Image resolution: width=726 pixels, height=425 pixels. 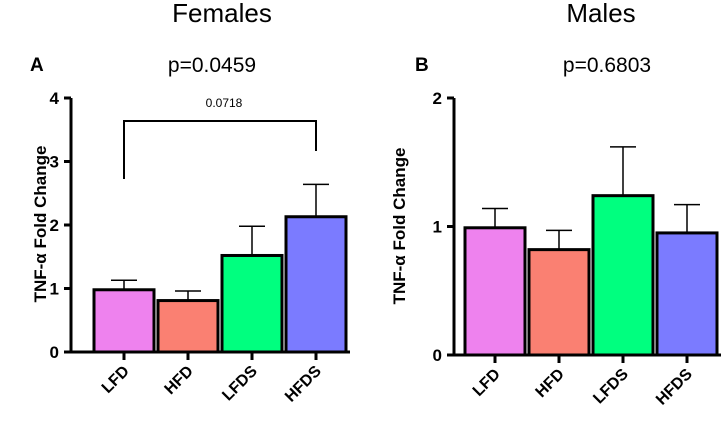 What do you see at coordinates (54, 162) in the screenshot?
I see `y-tick-label: 3` at bounding box center [54, 162].